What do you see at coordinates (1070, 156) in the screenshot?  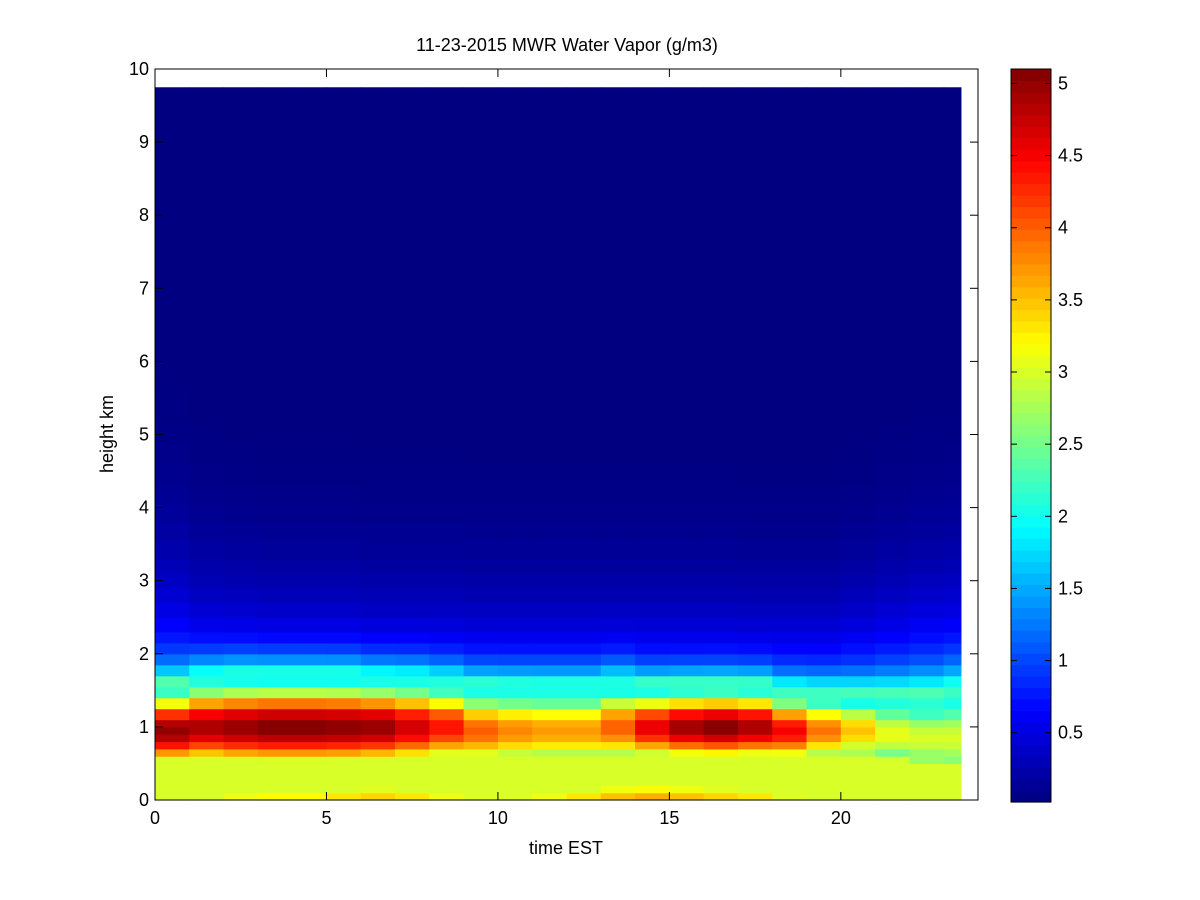 I see `colorbar-tick-label: 4.5` at bounding box center [1070, 156].